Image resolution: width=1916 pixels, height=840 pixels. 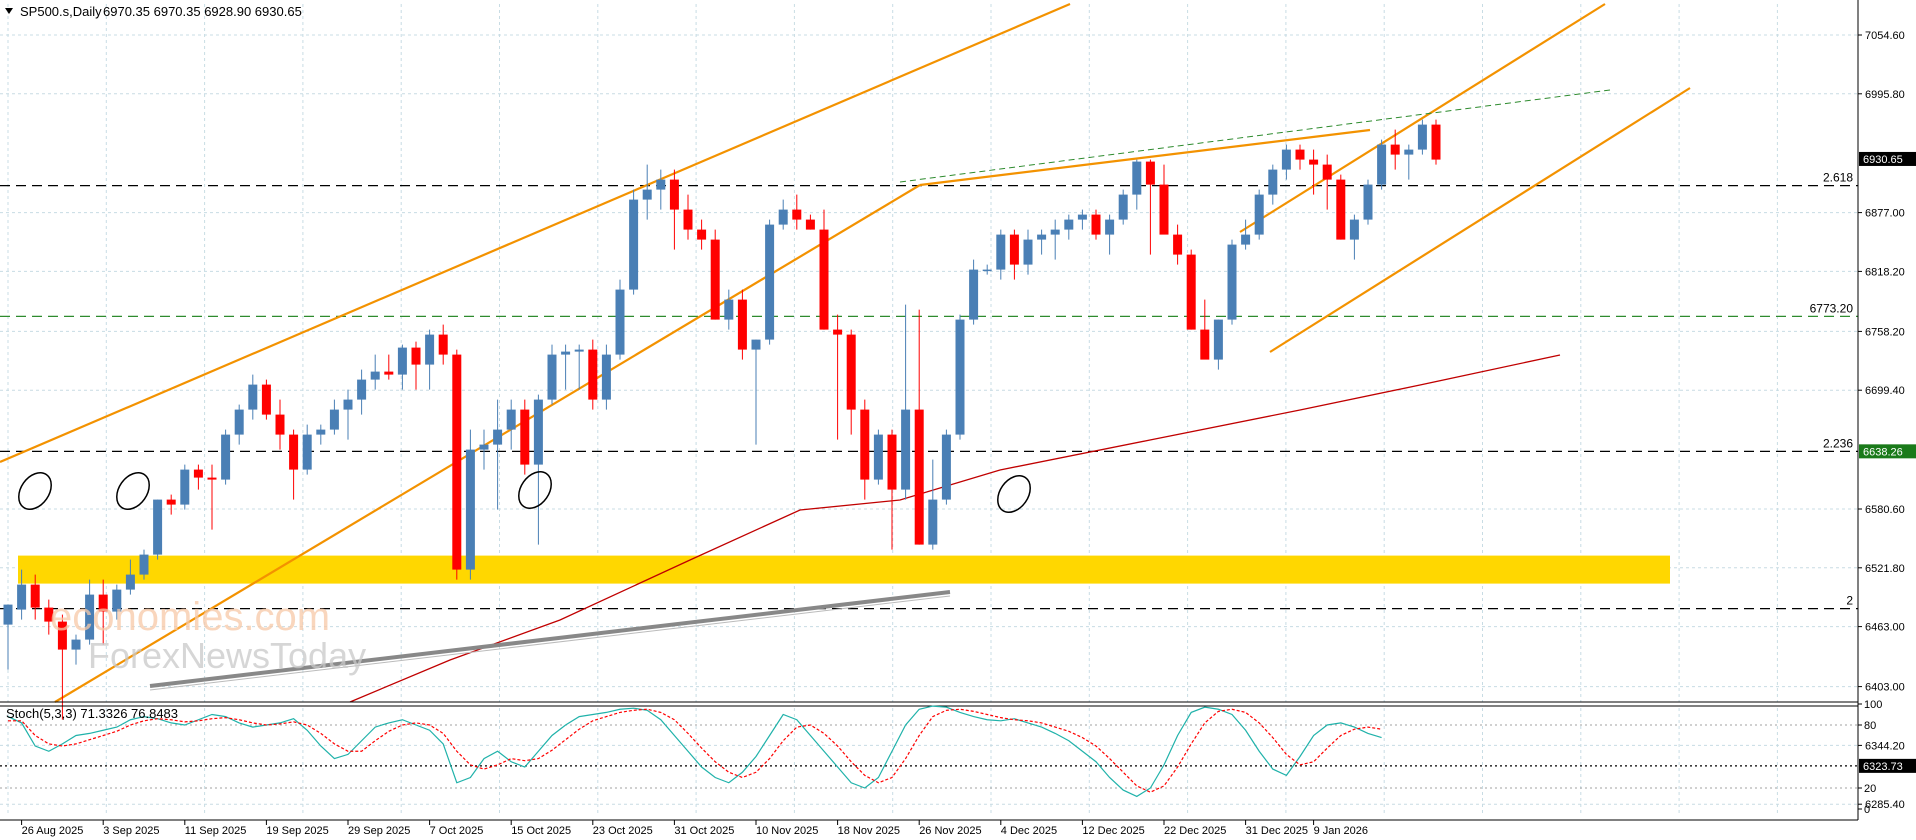 What do you see at coordinates (1885, 805) in the screenshot?
I see `y-tick-label: 6285.40` at bounding box center [1885, 805].